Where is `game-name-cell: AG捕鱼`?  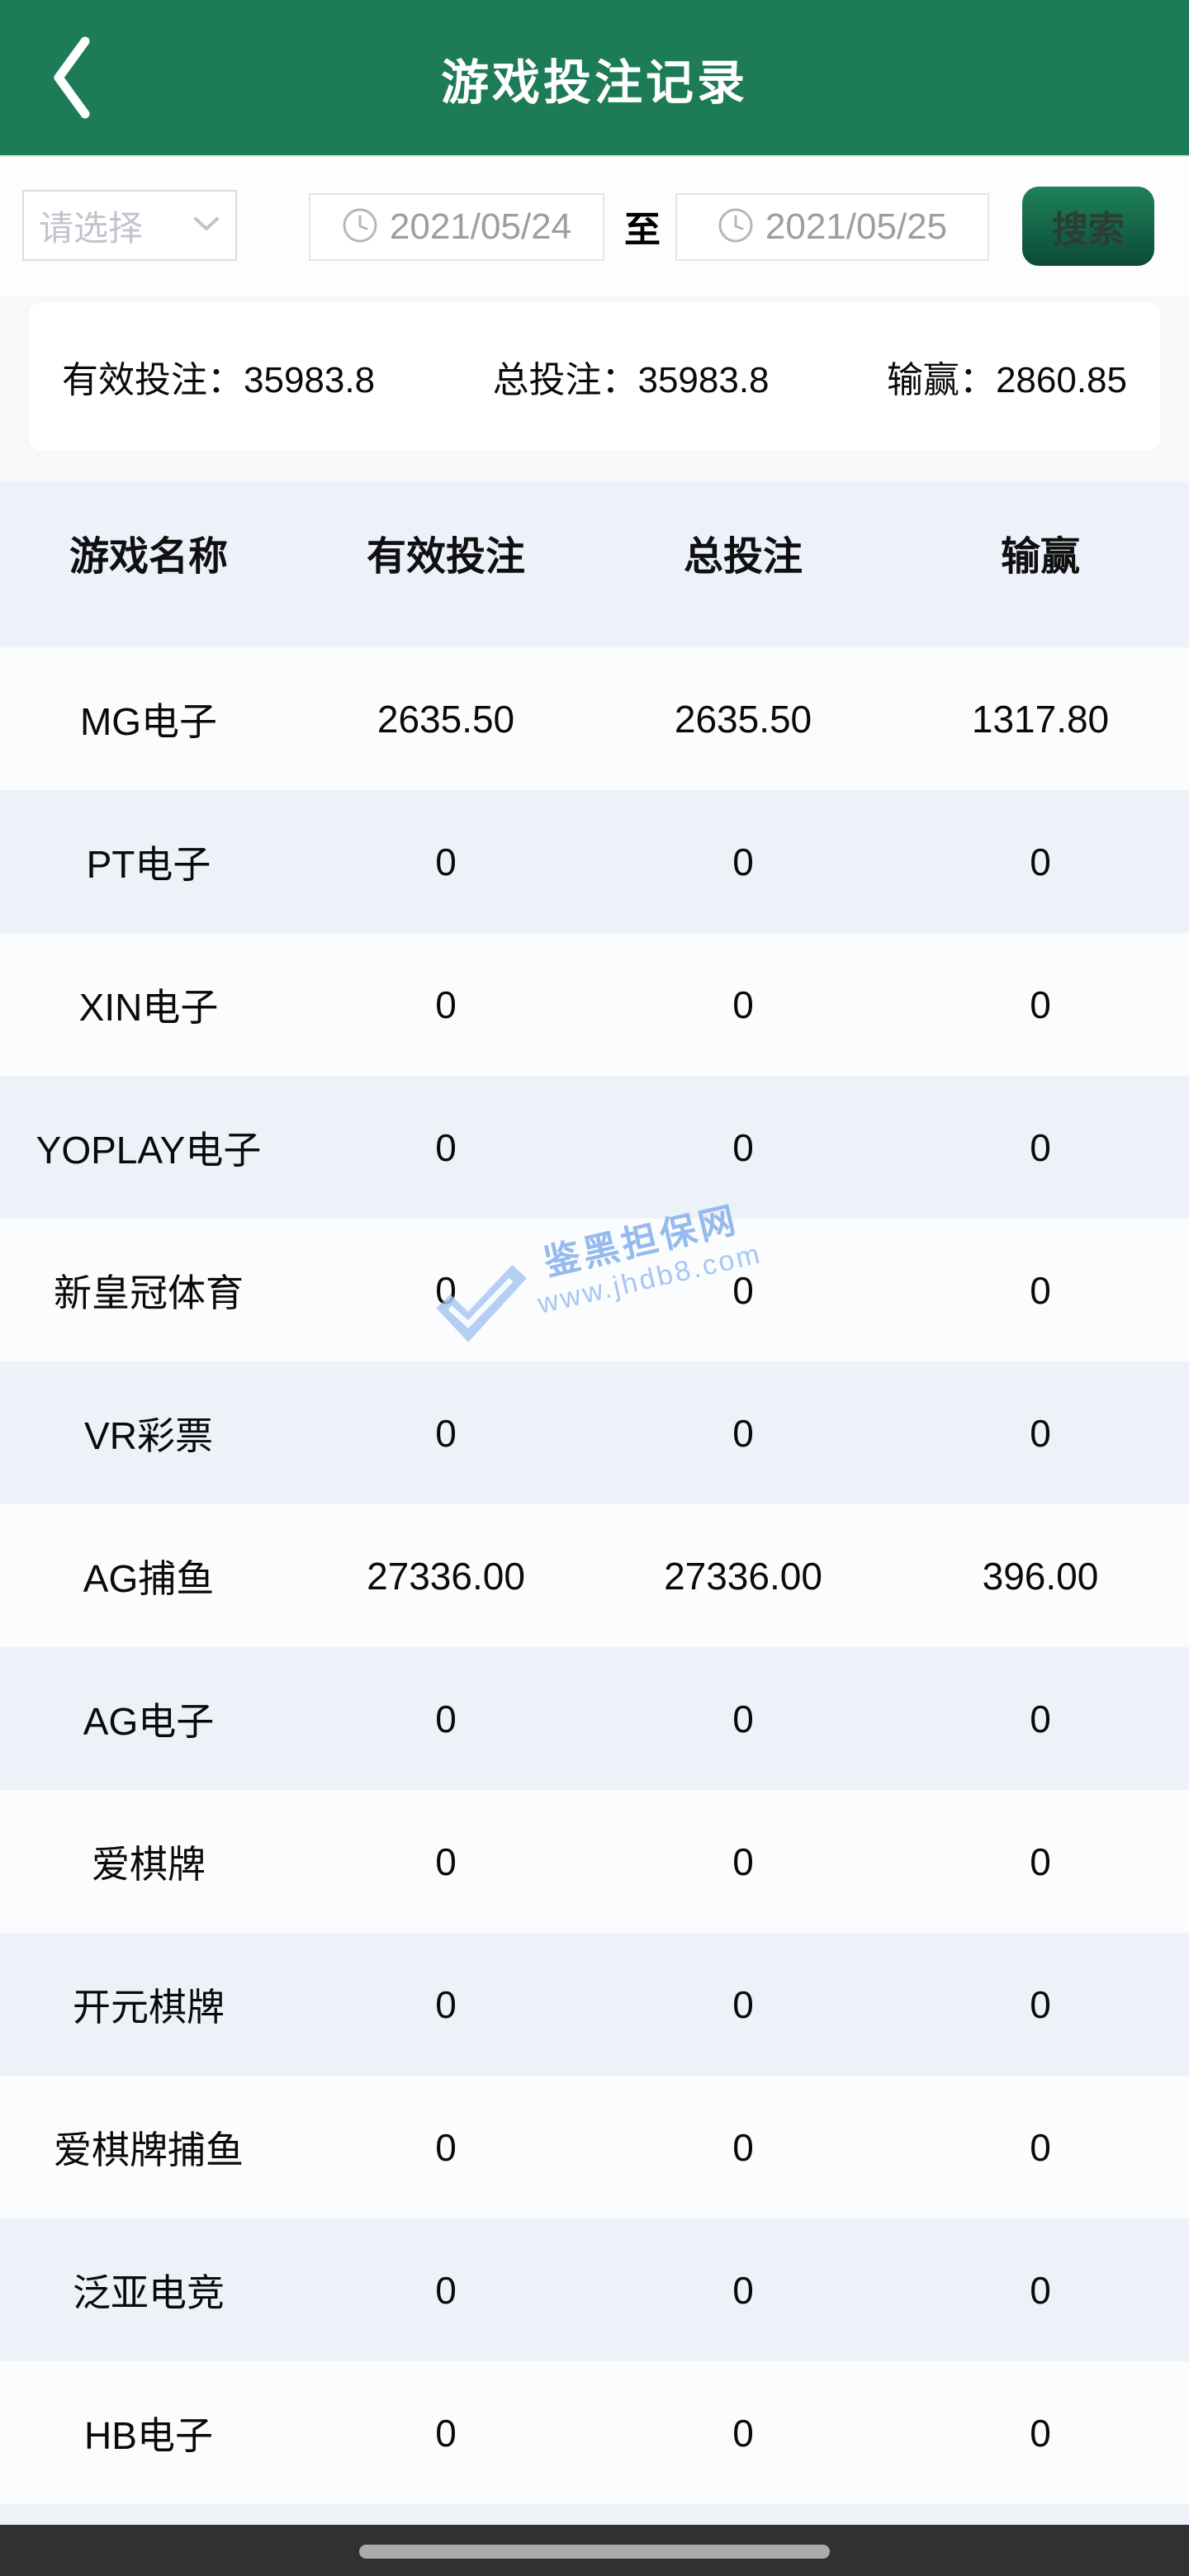
game-name-cell: AG捕鱼 is located at coordinates (149, 1578).